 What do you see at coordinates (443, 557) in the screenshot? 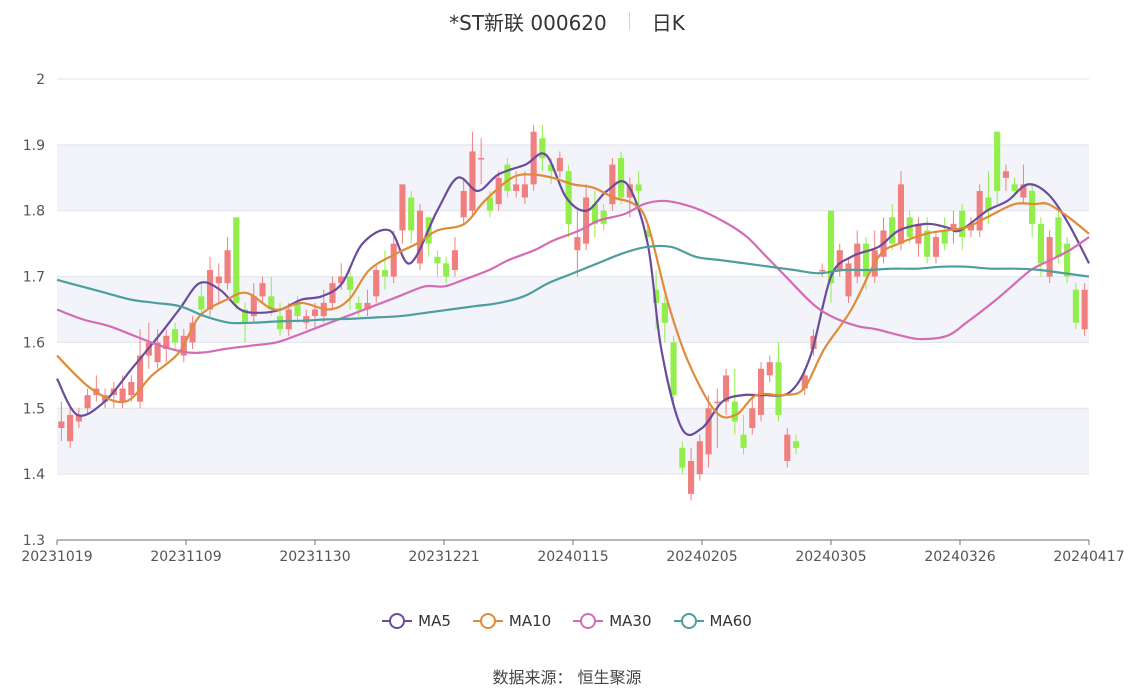
I see `x-tick-label: 20231221` at bounding box center [443, 557].